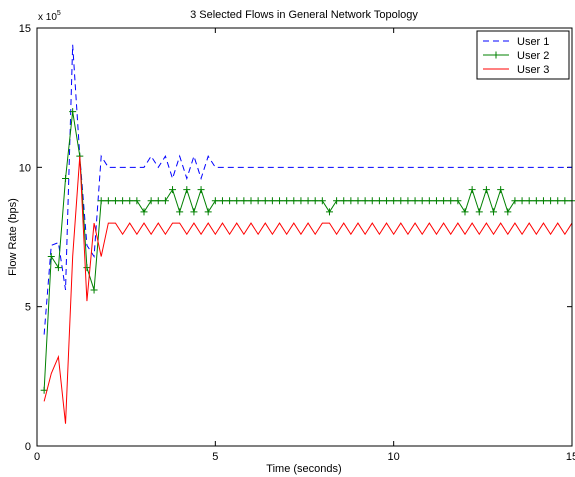 The image size is (575, 477). I want to click on x-tick-label: 0, so click(37, 457).